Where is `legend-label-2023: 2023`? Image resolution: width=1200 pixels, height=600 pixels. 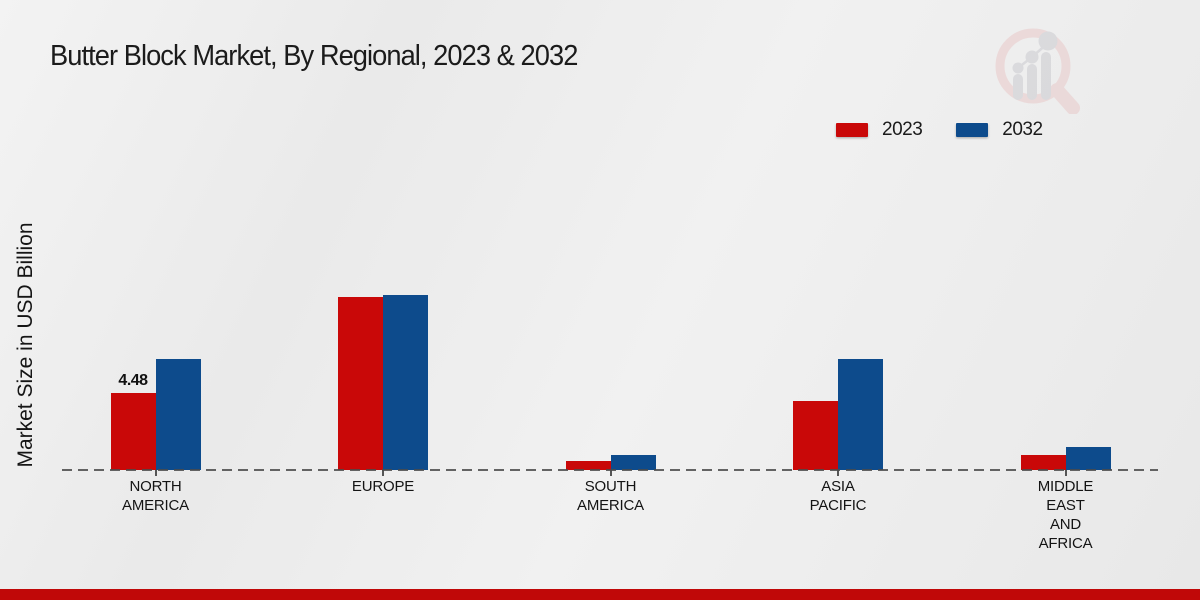
legend-label-2023: 2023 is located at coordinates (902, 129).